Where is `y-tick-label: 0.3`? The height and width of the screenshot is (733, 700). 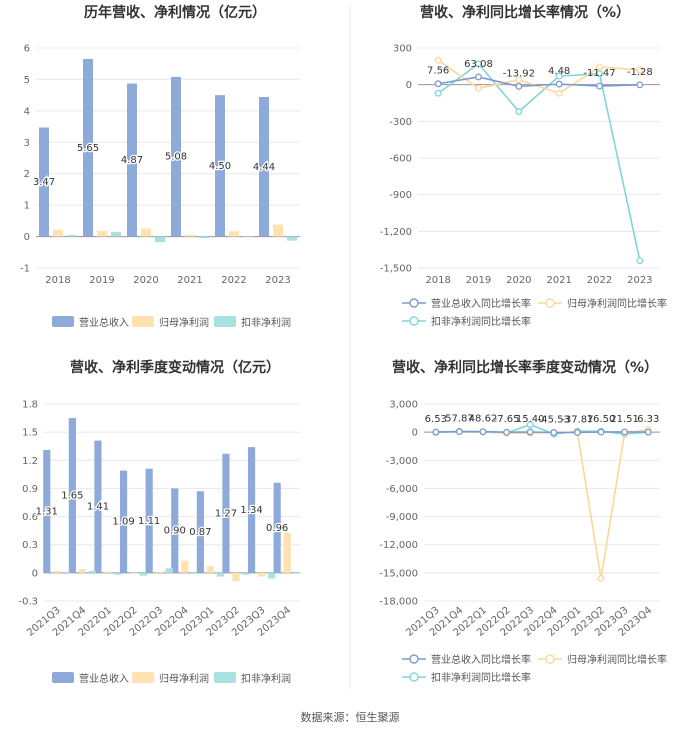 y-tick-label: 0.3 is located at coordinates (30, 545).